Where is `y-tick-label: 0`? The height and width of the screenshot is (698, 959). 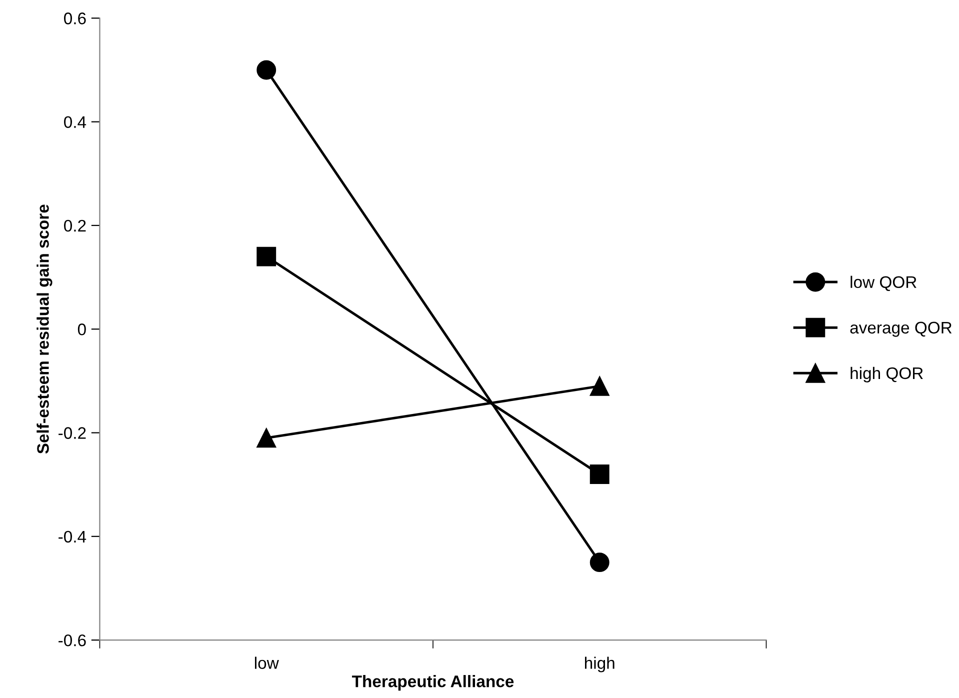 y-tick-label: 0 is located at coordinates (82, 330).